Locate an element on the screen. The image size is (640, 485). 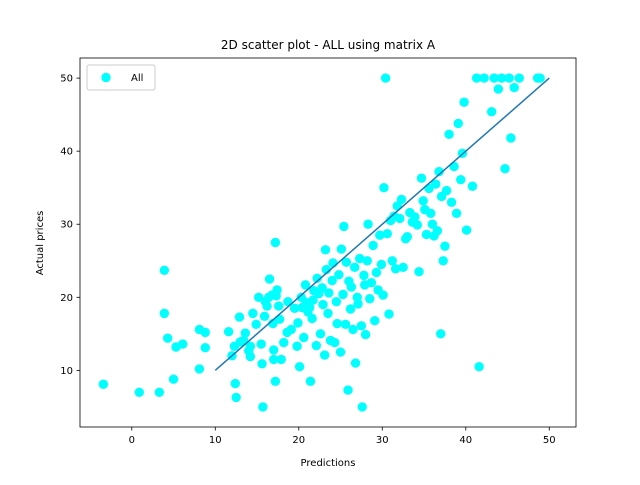
legend-box is located at coordinates (121, 77).